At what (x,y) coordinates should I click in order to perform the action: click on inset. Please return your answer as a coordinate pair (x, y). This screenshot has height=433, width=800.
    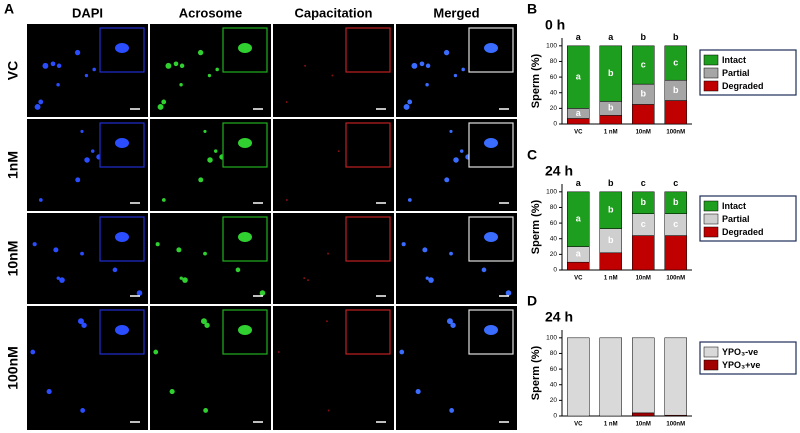
    Looking at the image, I should click on (368, 239).